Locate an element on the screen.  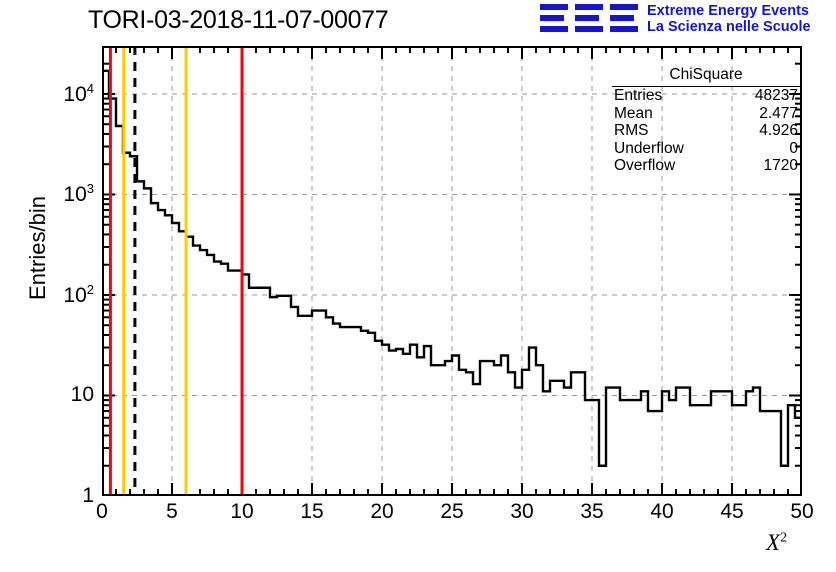
y-tick-label: 10³ is located at coordinates (78, 194).